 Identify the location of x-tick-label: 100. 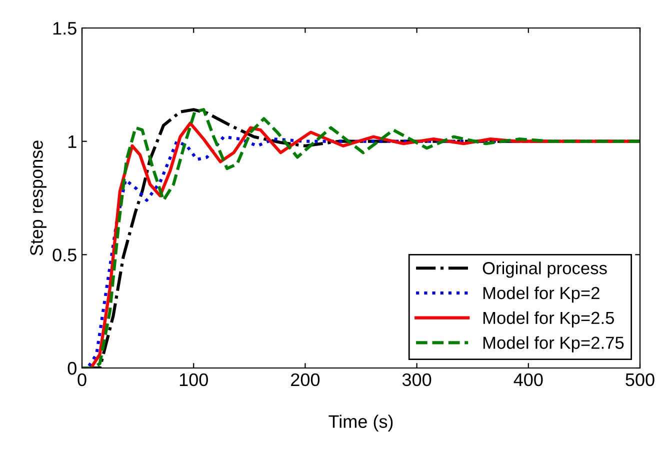
(194, 379).